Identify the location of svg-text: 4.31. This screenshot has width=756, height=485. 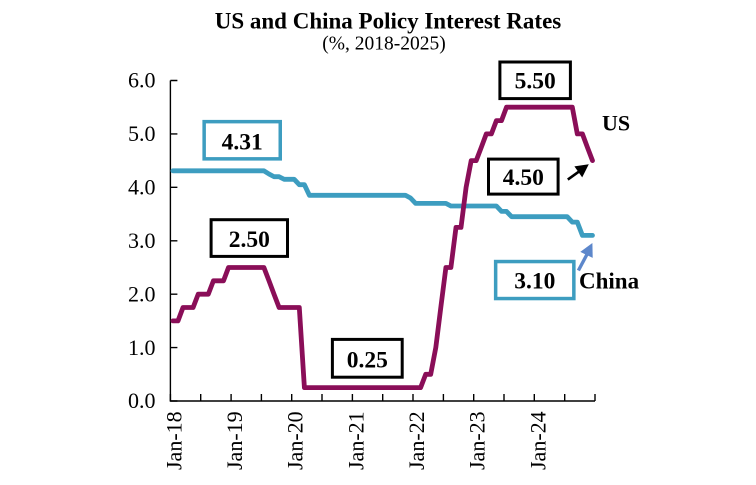
(242, 142).